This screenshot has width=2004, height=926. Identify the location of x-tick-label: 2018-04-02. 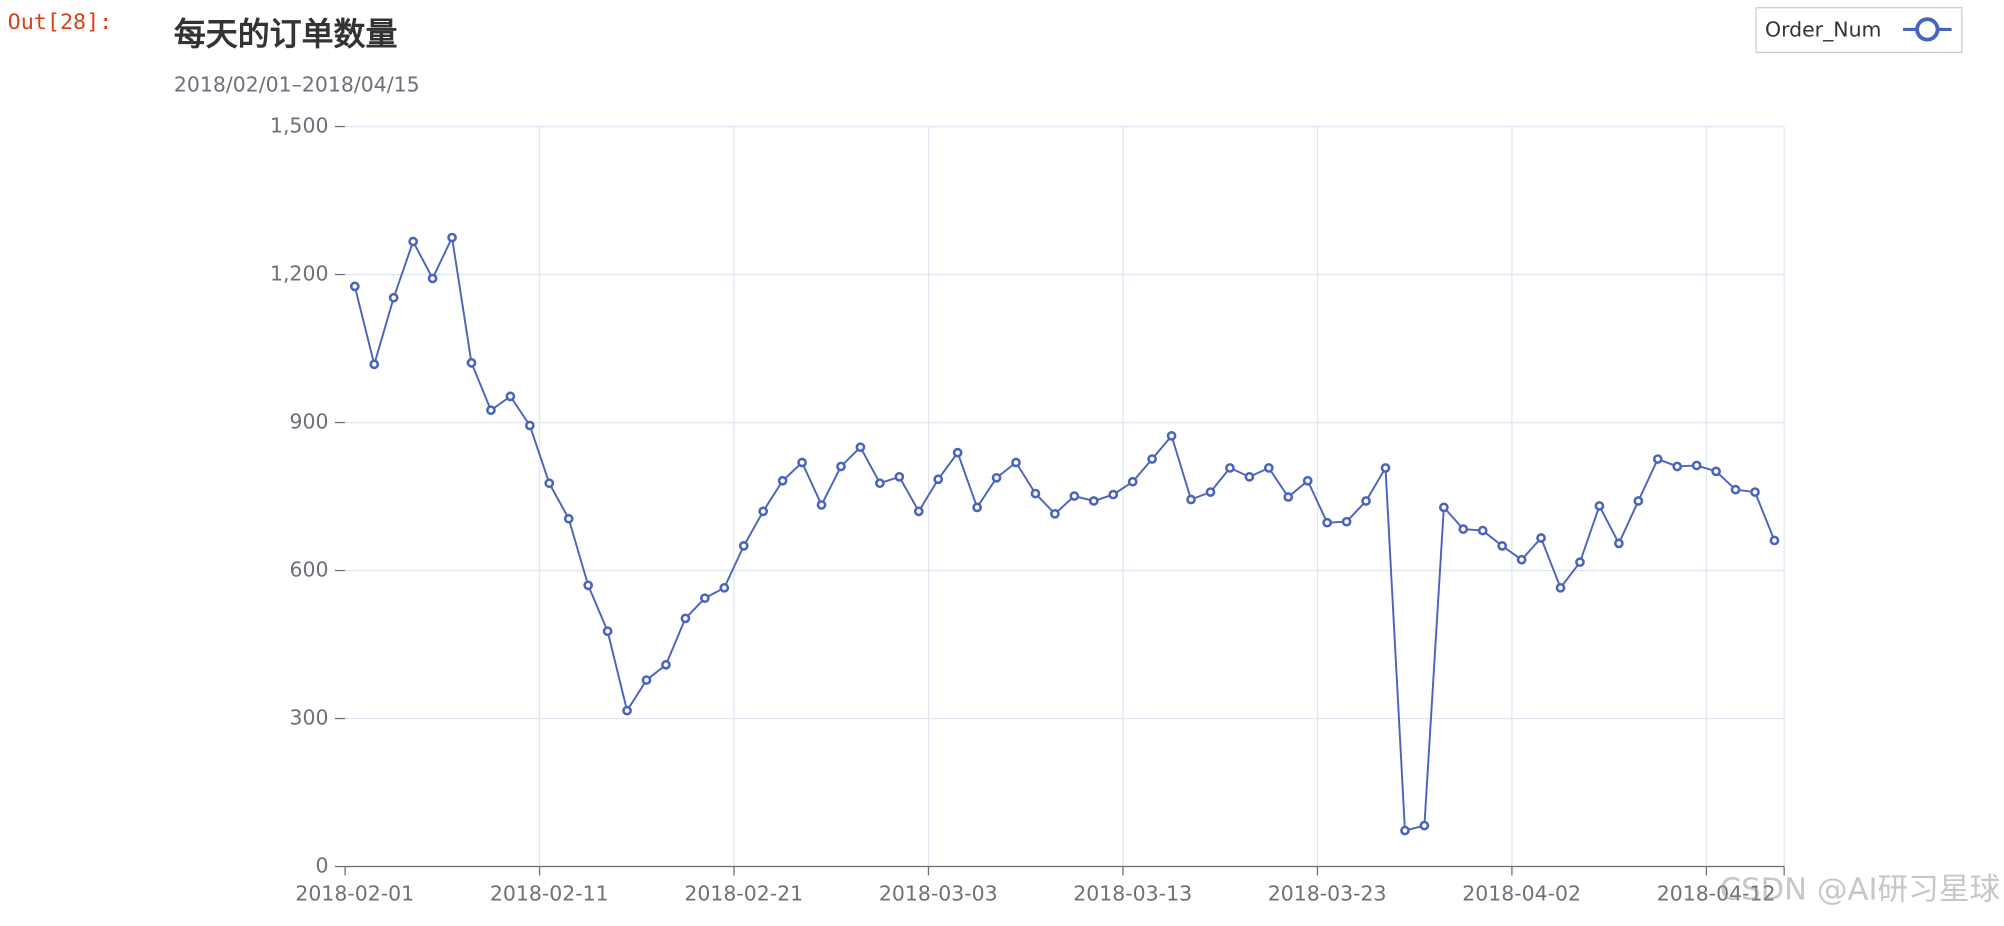
(1521, 894).